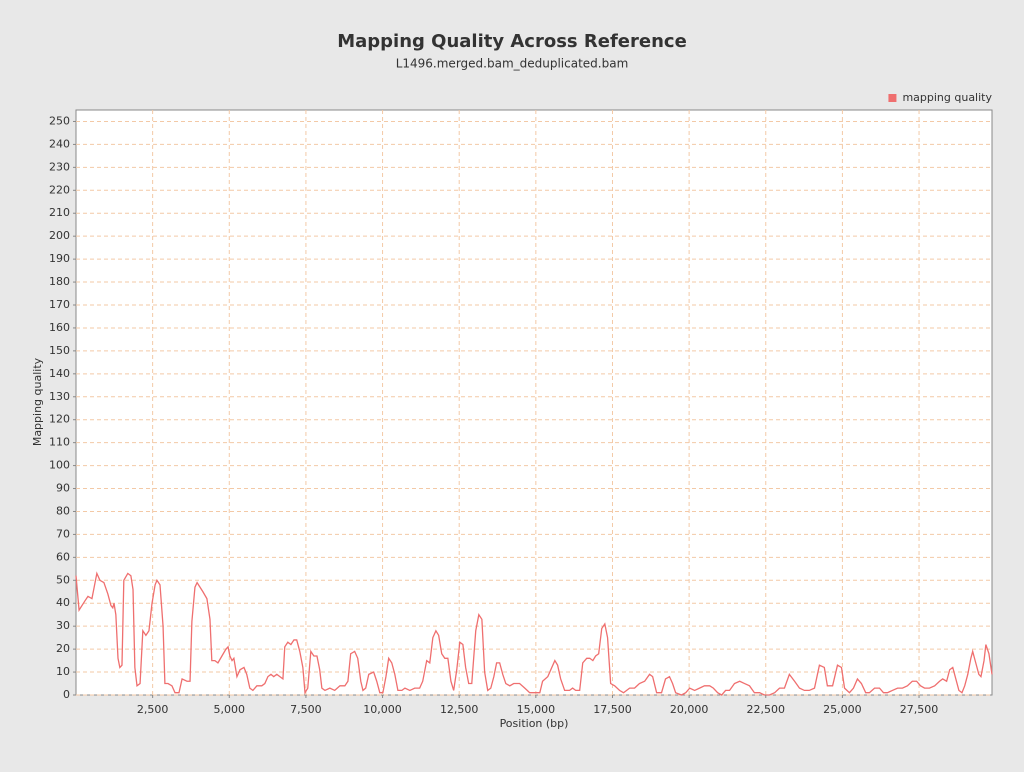 This screenshot has width=1024, height=772. I want to click on y-tick-label: 230, so click(59, 166).